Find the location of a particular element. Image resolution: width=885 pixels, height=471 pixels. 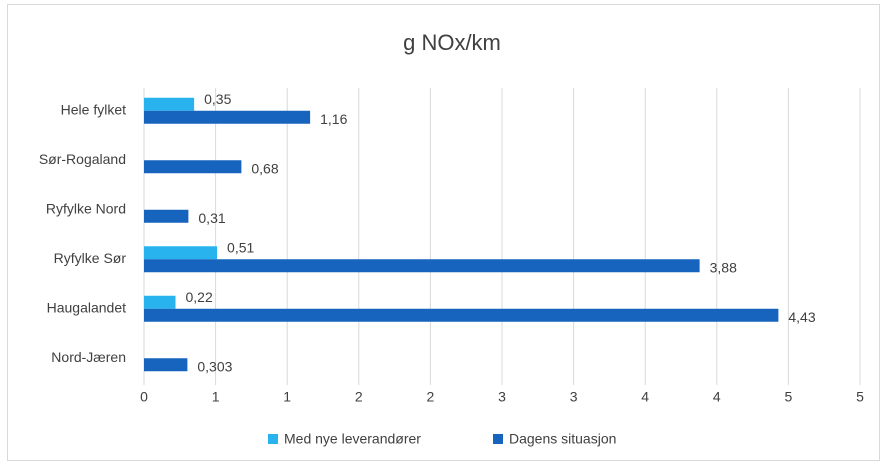

y-tick-label: Sør-Rogaland is located at coordinates (82, 159).